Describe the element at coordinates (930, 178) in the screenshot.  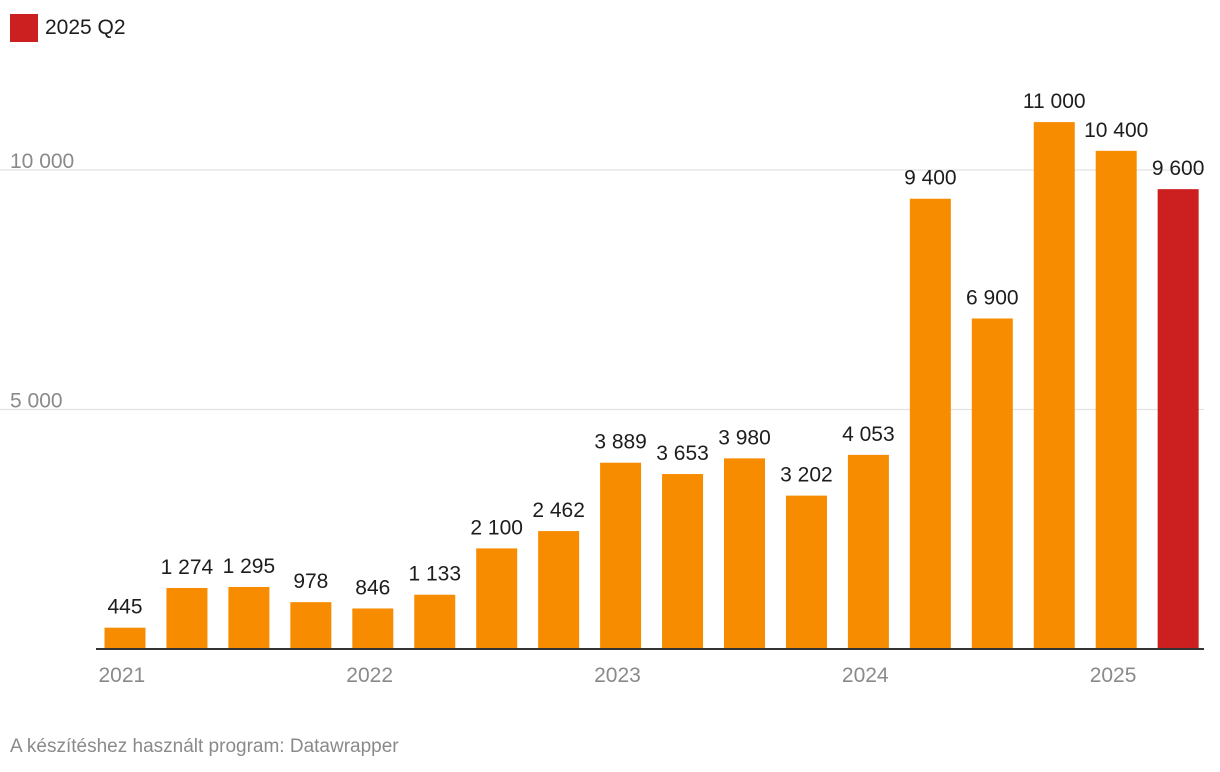
I see `bar-value-label: 9 400` at that location.